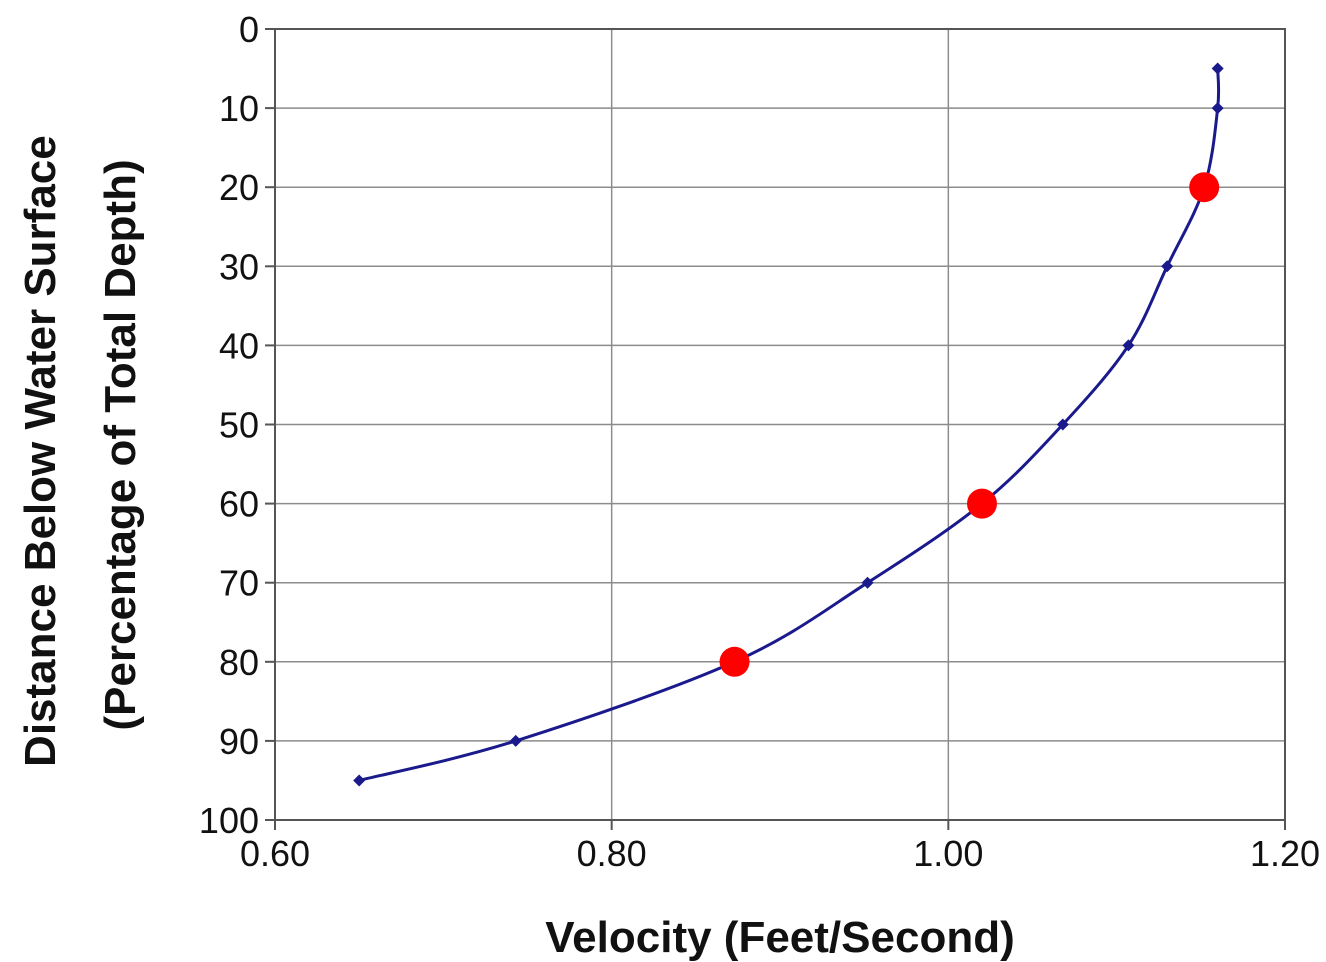  What do you see at coordinates (120, 444) in the screenshot?
I see `y-axis-title-line-2: (Percentage of Total Depth)` at bounding box center [120, 444].